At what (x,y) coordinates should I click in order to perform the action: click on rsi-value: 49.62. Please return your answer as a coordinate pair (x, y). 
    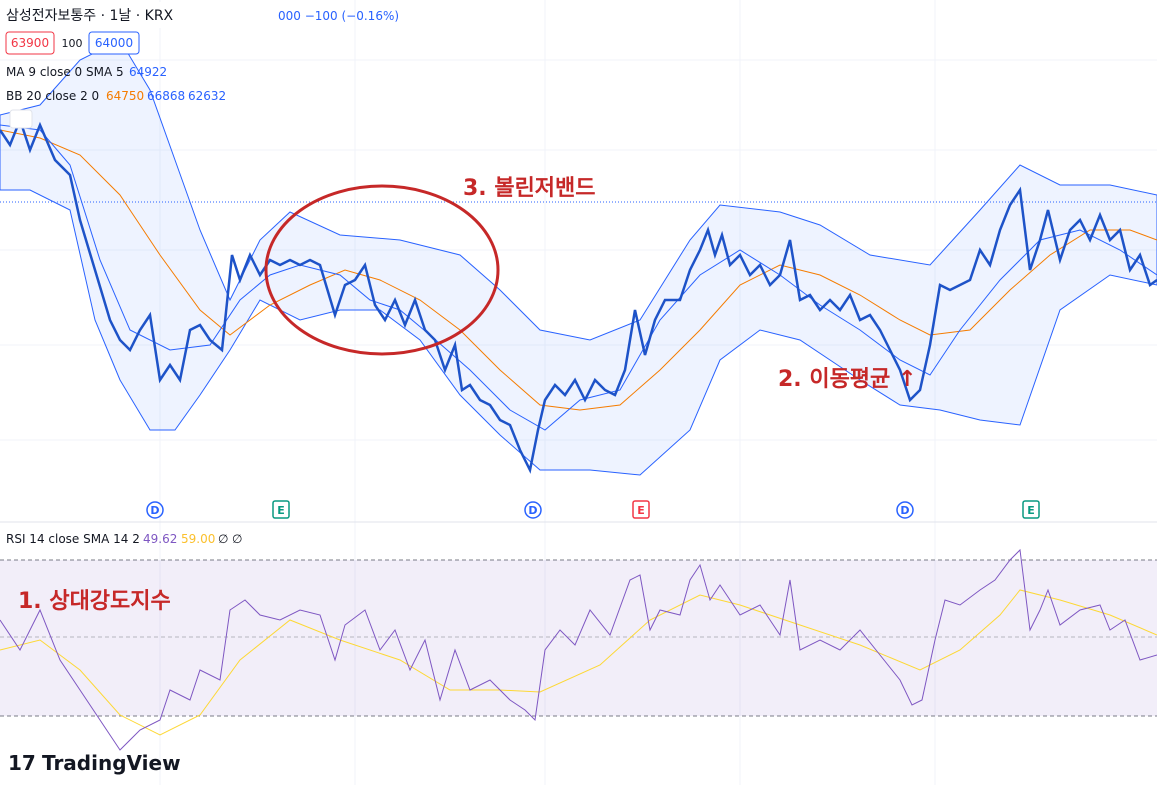
    Looking at the image, I should click on (160, 539).